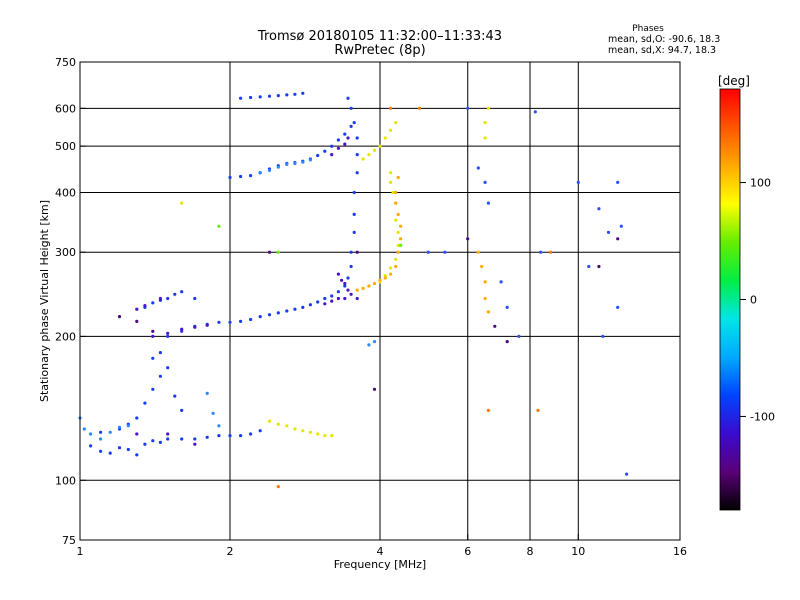 The image size is (800, 600). Describe the element at coordinates (65, 336) in the screenshot. I see `y-tick-label: 200` at that location.